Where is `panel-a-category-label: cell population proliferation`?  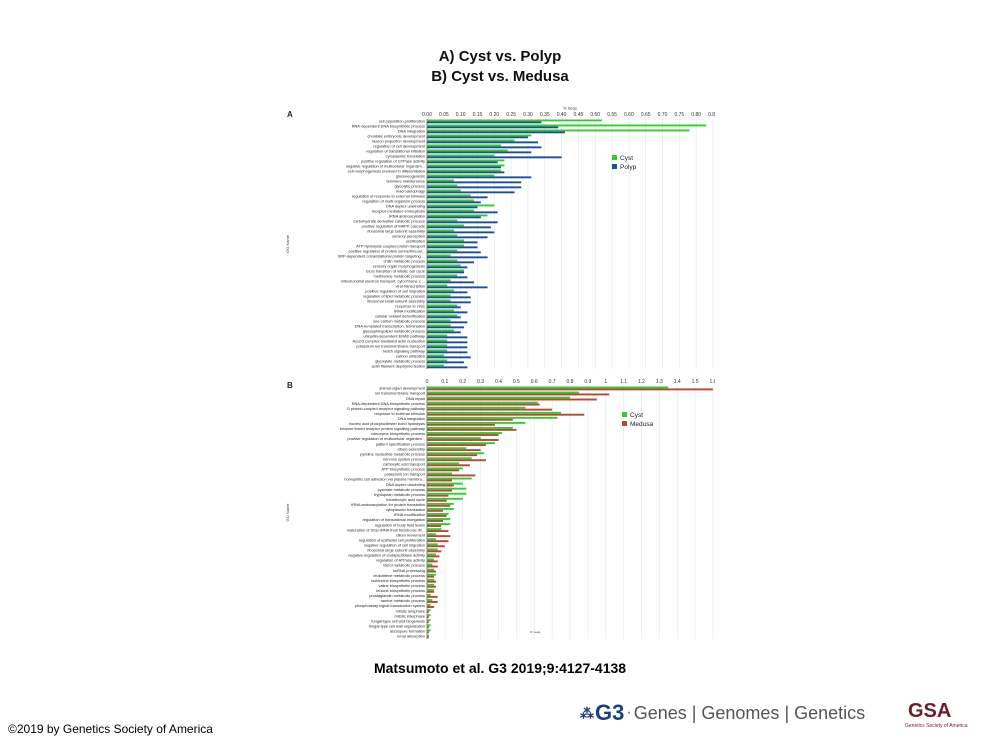 panel-a-category-label: cell population proliferation is located at coordinates (402, 121).